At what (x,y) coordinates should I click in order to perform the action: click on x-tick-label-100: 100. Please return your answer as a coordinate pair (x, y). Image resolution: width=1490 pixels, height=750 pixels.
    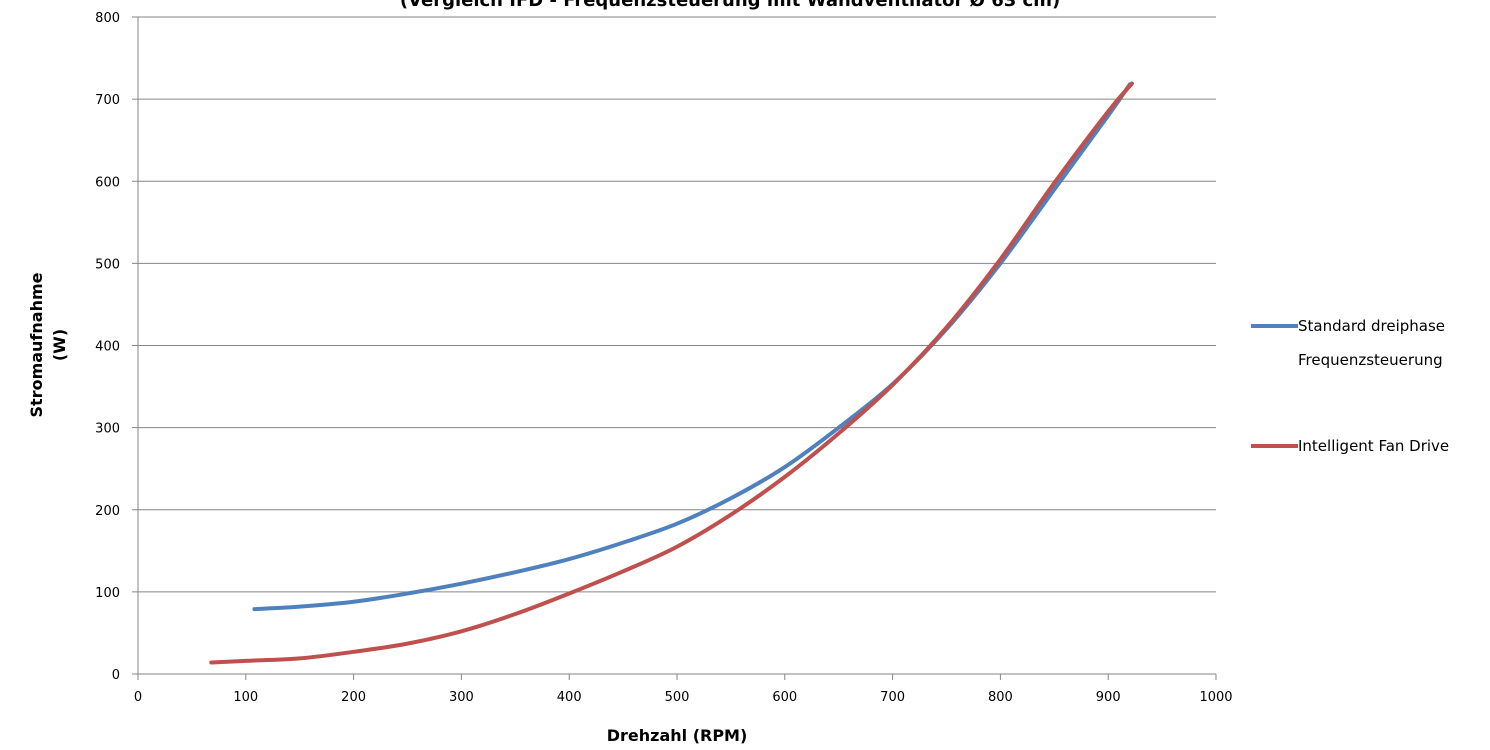
    Looking at the image, I should click on (245, 697).